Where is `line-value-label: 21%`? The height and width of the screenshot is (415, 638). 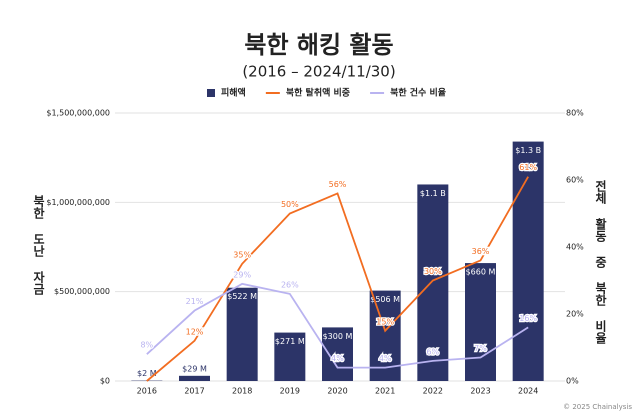 line-value-label: 21% is located at coordinates (195, 301).